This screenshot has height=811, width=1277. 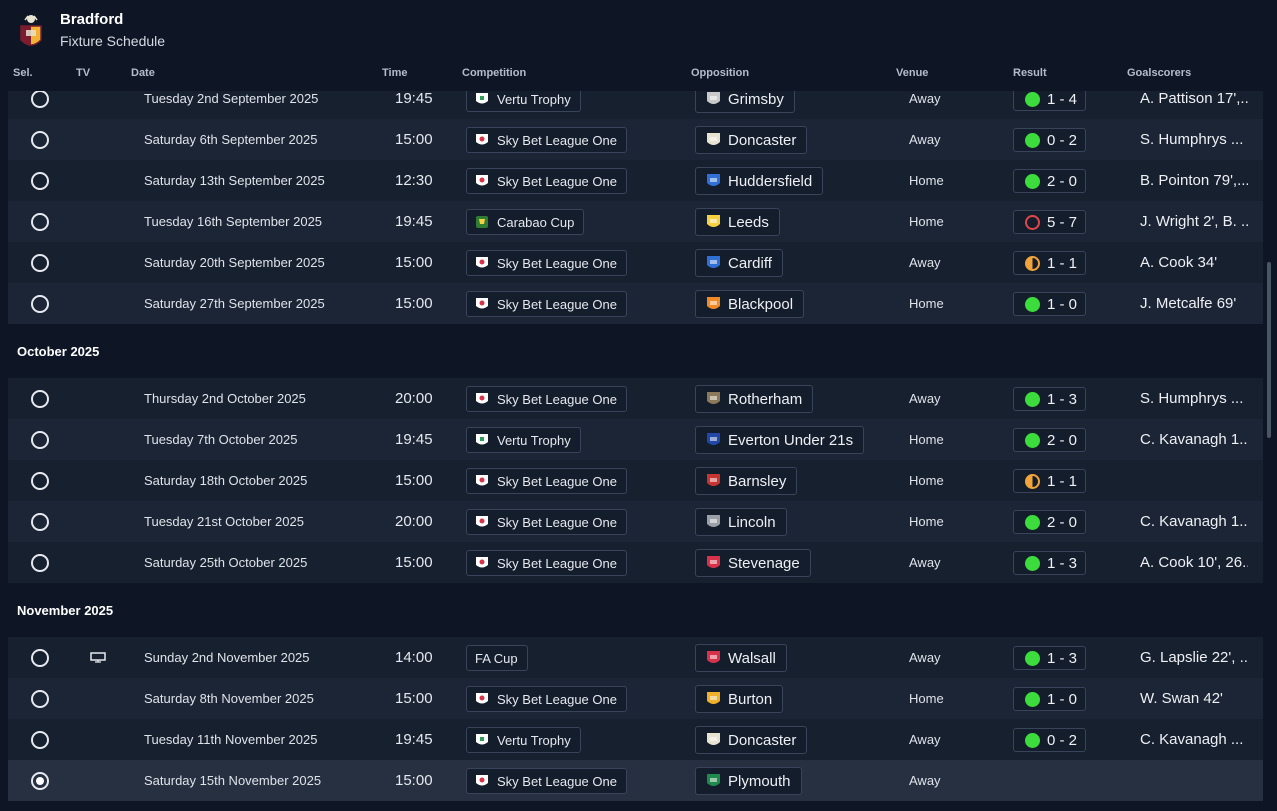 I want to click on scrollbar-track, so click(x=1268, y=451).